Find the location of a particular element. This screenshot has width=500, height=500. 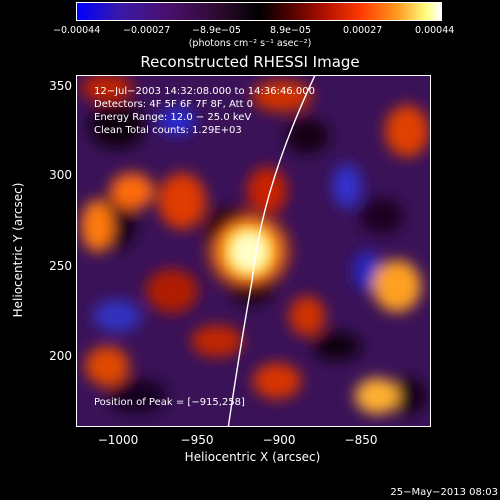

colorbar-units: (photons cm⁻² s⁻¹ asec⁻²) is located at coordinates (250, 43).